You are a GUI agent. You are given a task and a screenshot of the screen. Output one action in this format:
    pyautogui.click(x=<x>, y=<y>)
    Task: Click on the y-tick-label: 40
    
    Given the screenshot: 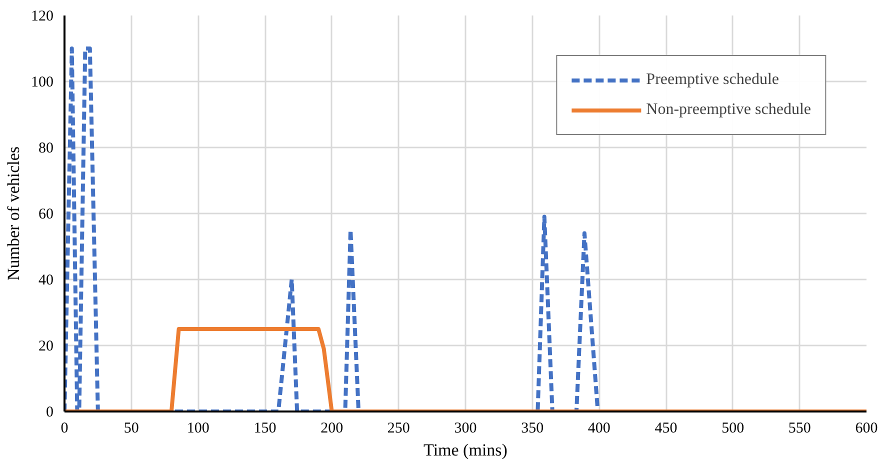 What is the action you would take?
    pyautogui.click(x=46, y=280)
    